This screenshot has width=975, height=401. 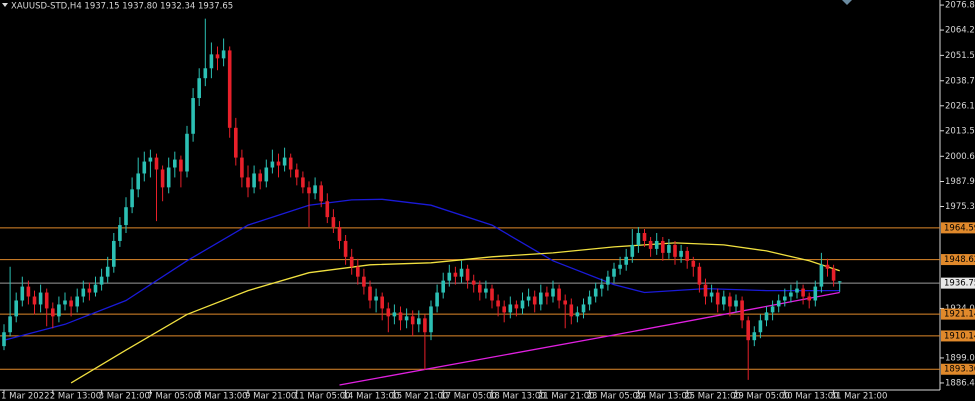 What do you see at coordinates (960, 6) in the screenshot?
I see `y-tick-label: 2076.85` at bounding box center [960, 6].